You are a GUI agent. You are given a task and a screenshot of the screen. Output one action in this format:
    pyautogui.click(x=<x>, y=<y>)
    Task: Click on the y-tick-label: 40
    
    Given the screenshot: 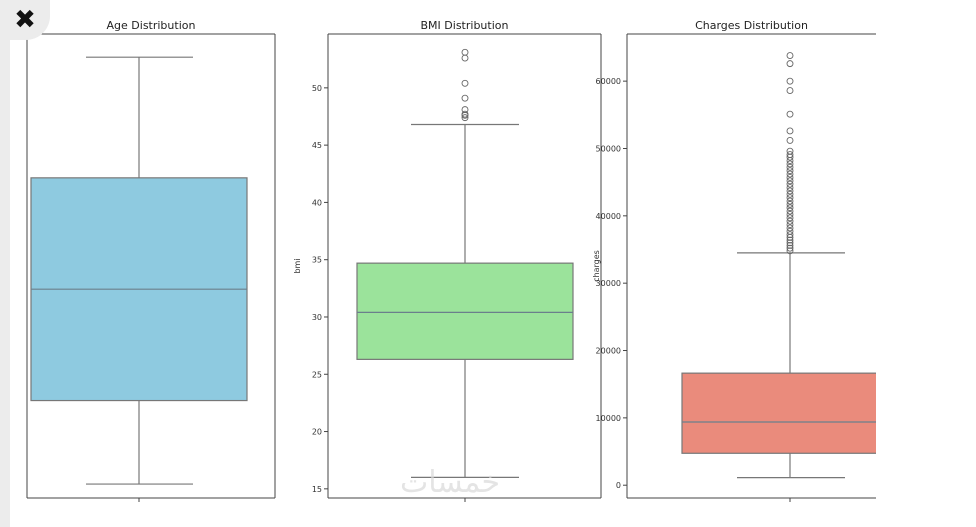 What is the action you would take?
    pyautogui.click(x=317, y=202)
    